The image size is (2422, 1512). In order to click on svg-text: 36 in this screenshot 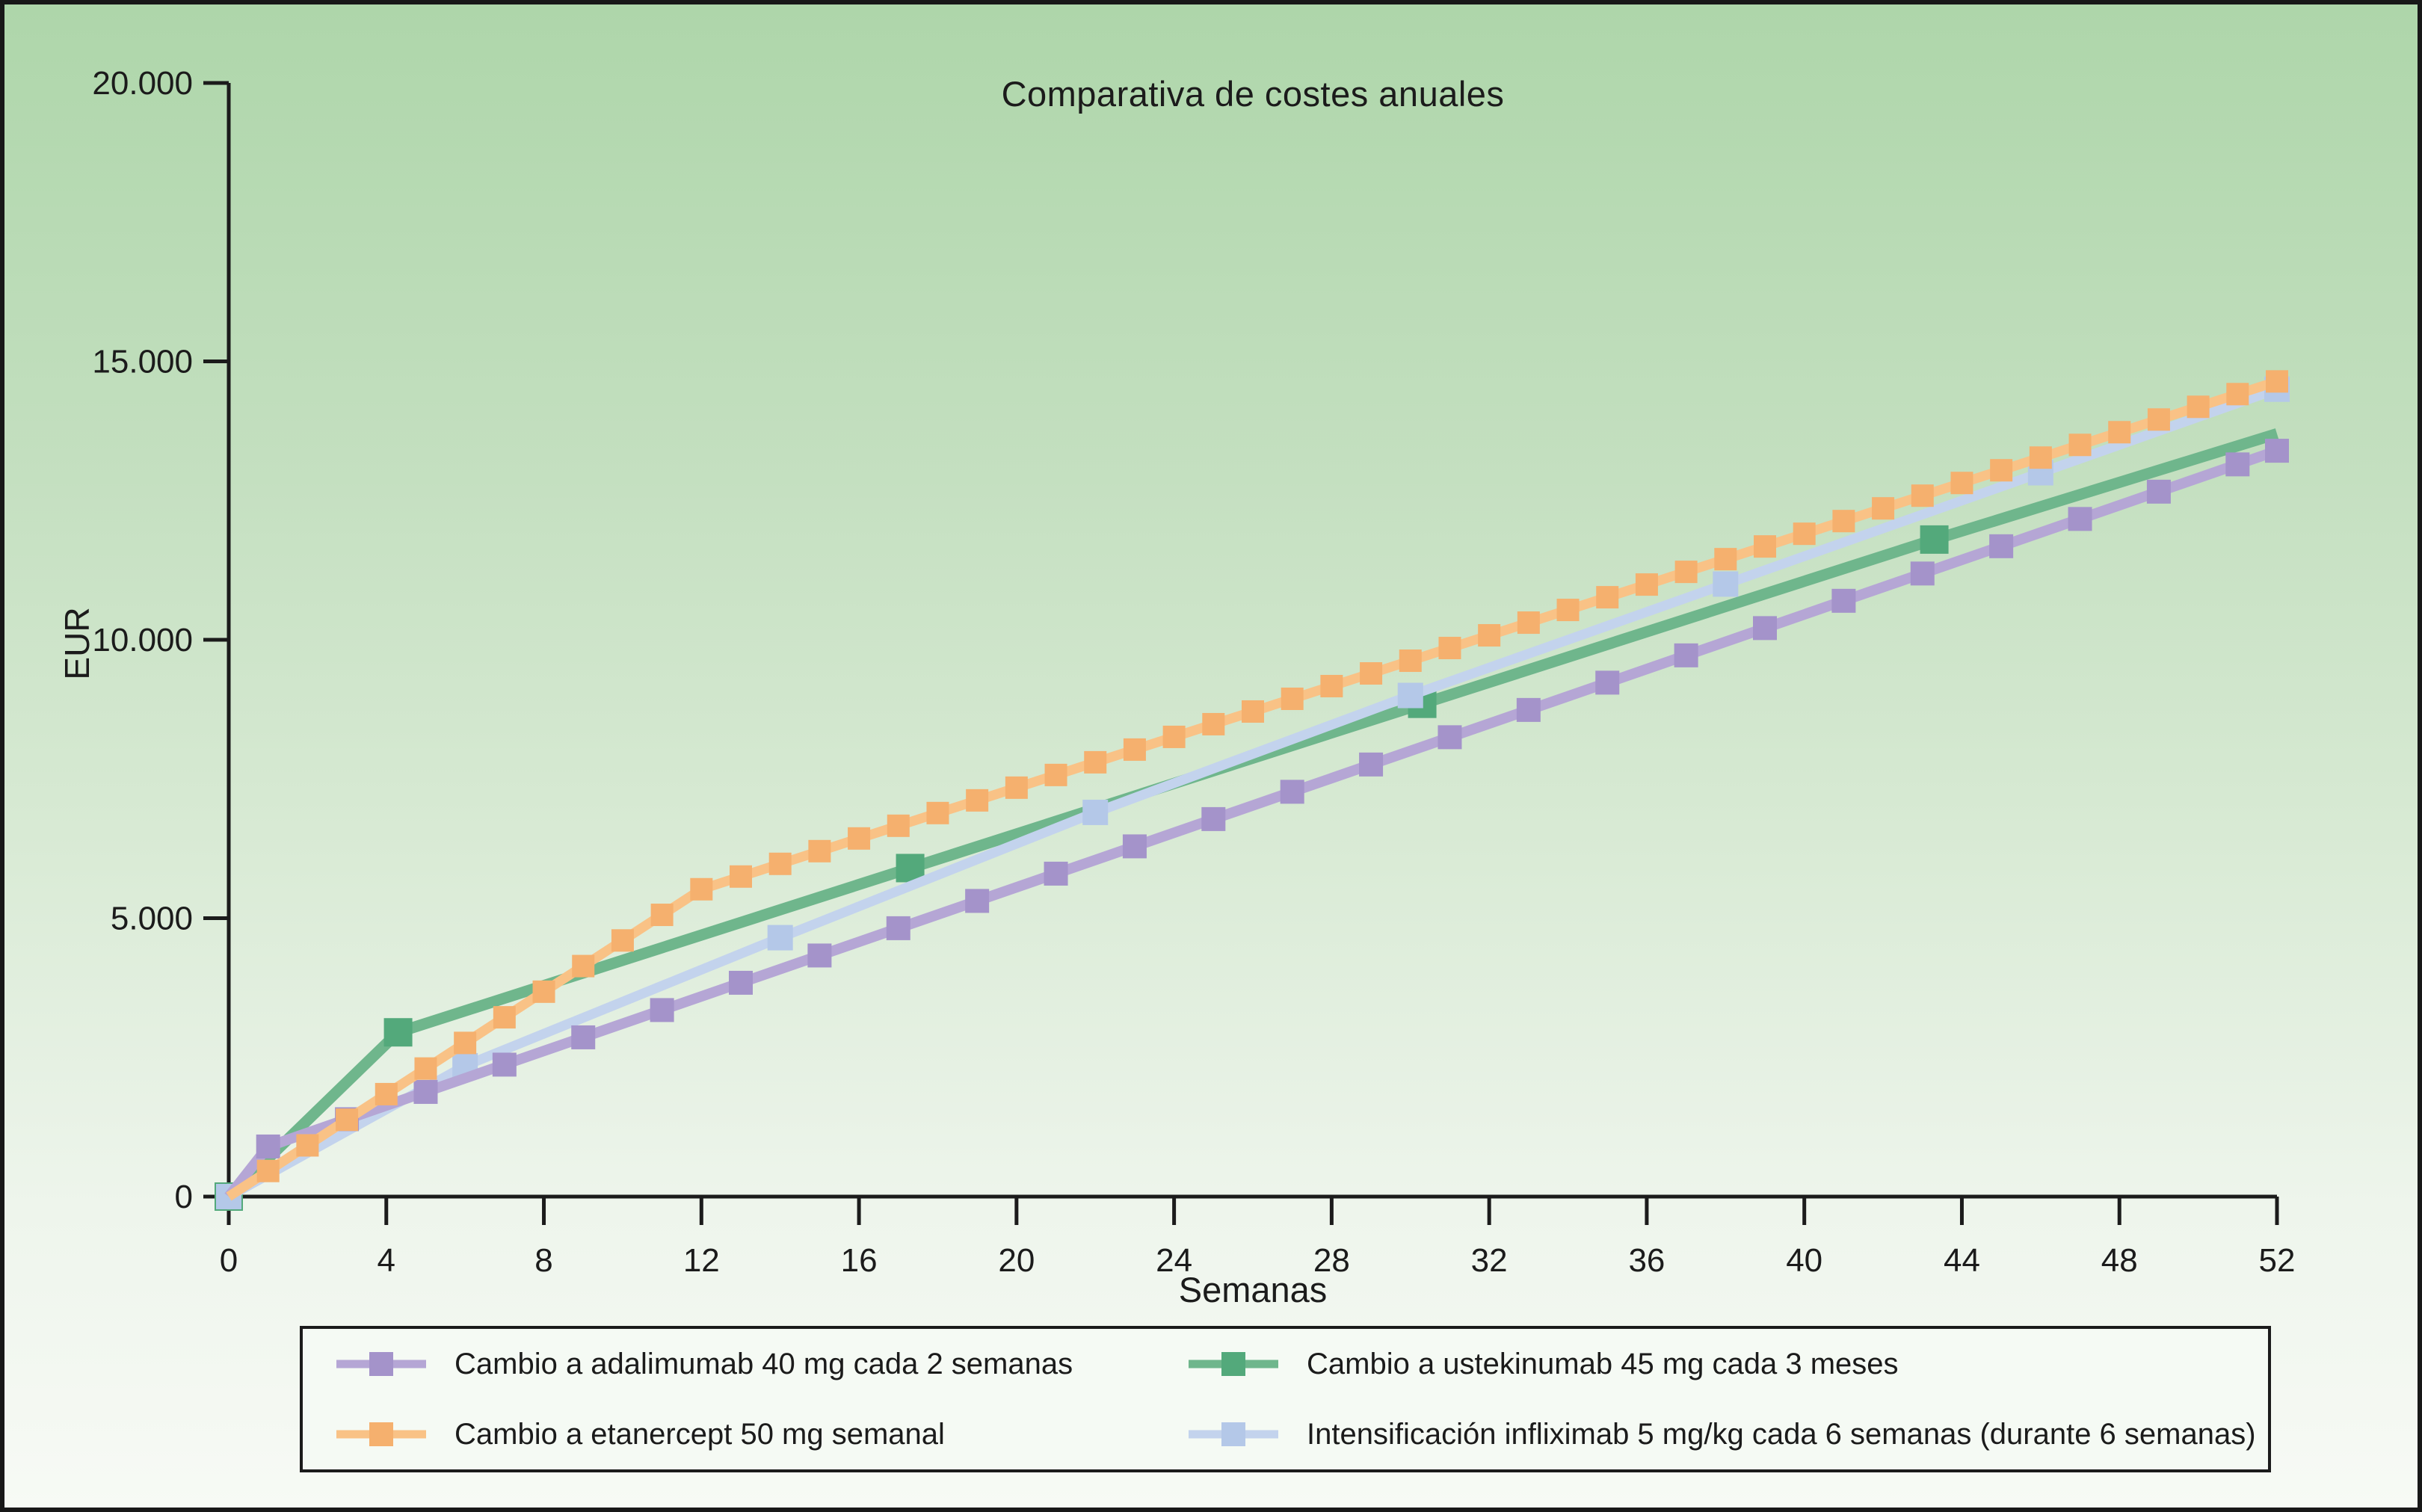, I will do `click(1646, 1260)`.